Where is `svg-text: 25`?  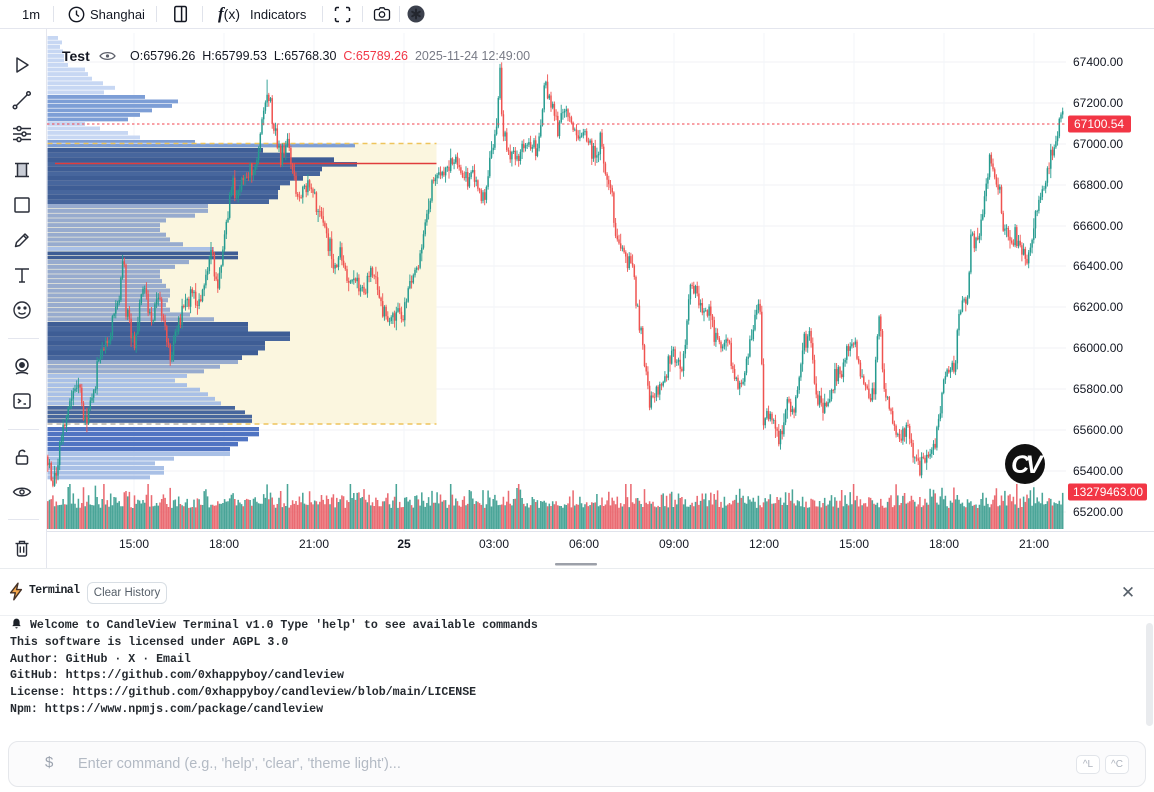
svg-text: 25 is located at coordinates (404, 544).